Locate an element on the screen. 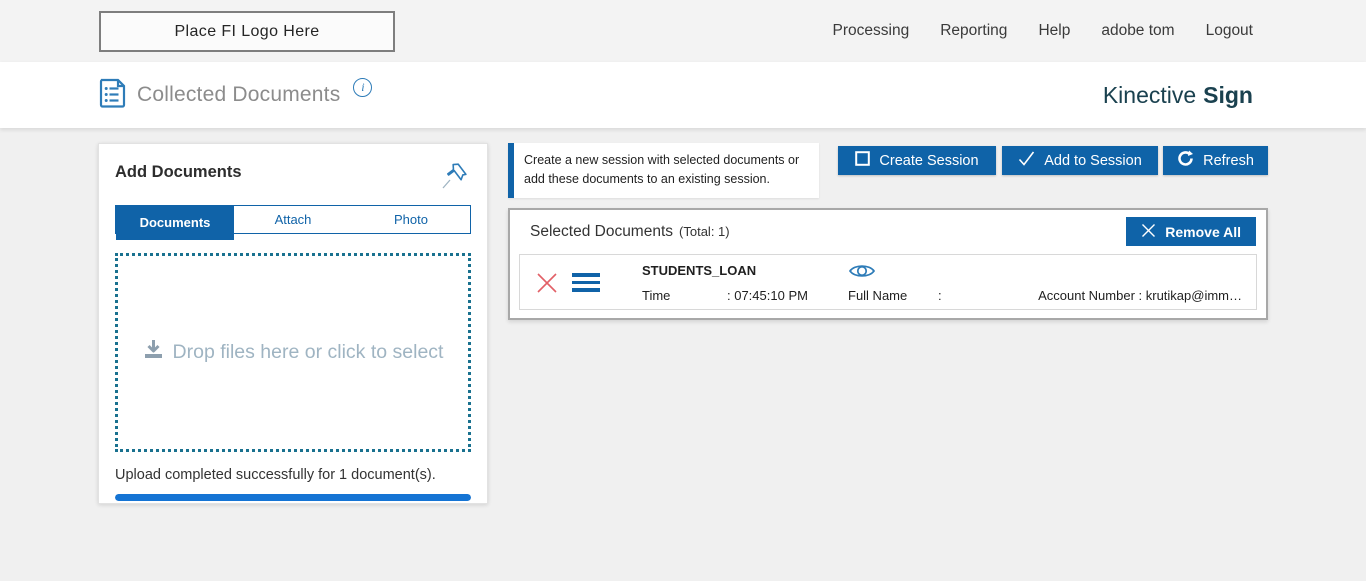 The image size is (1366, 581). selected-documents-title: Selected Documents is located at coordinates (602, 231).